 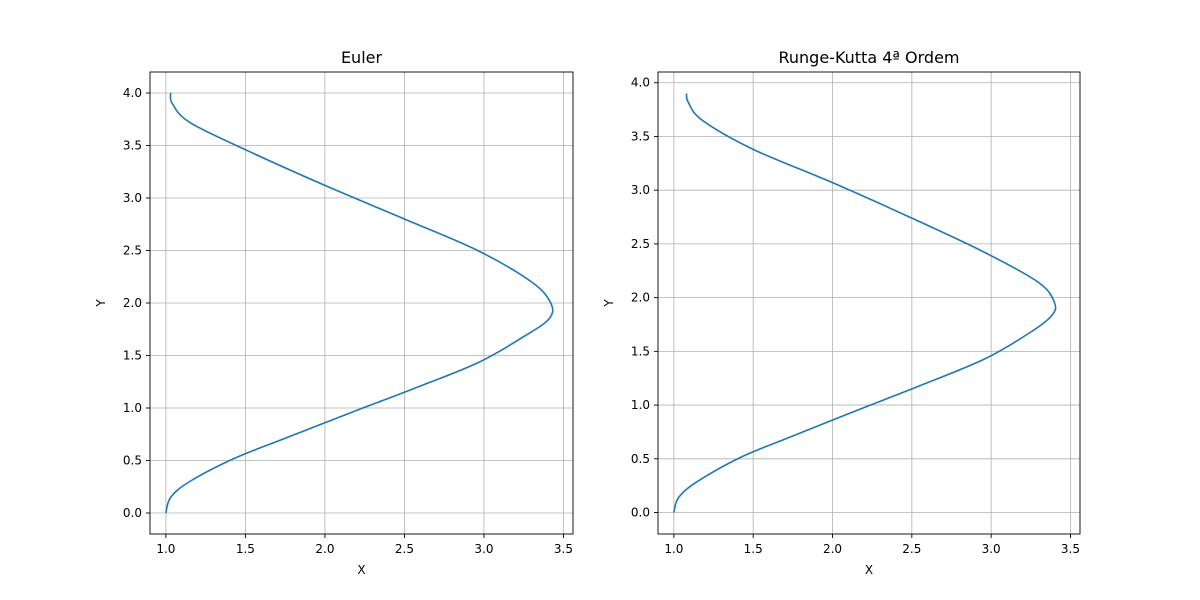 What do you see at coordinates (362, 57) in the screenshot?
I see `chart-title: Euler` at bounding box center [362, 57].